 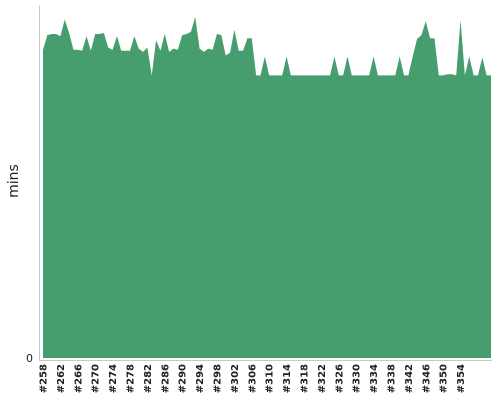 I want to click on x-tick-label: #322, so click(x=322, y=378).